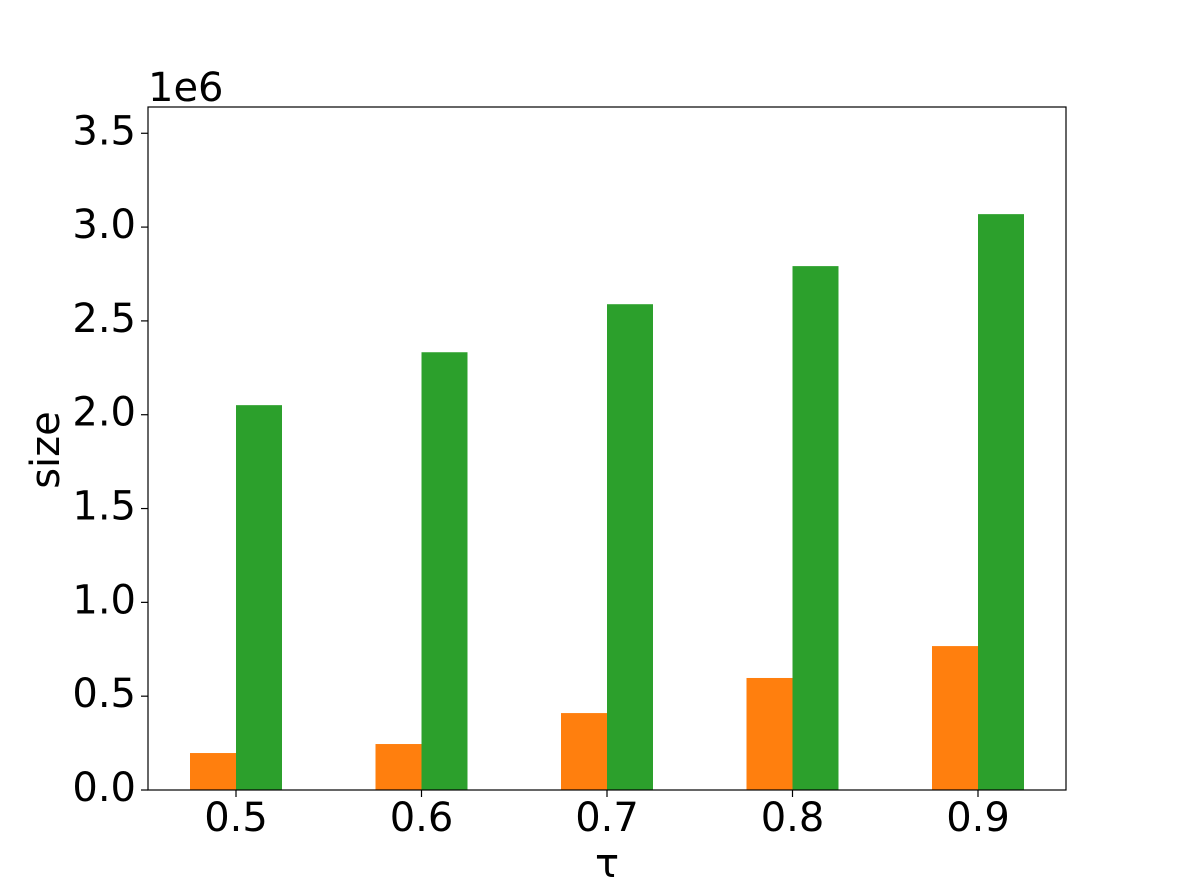 This screenshot has width=1184, height=888. Describe the element at coordinates (104, 788) in the screenshot. I see `y-tick-label: 0.0` at that location.